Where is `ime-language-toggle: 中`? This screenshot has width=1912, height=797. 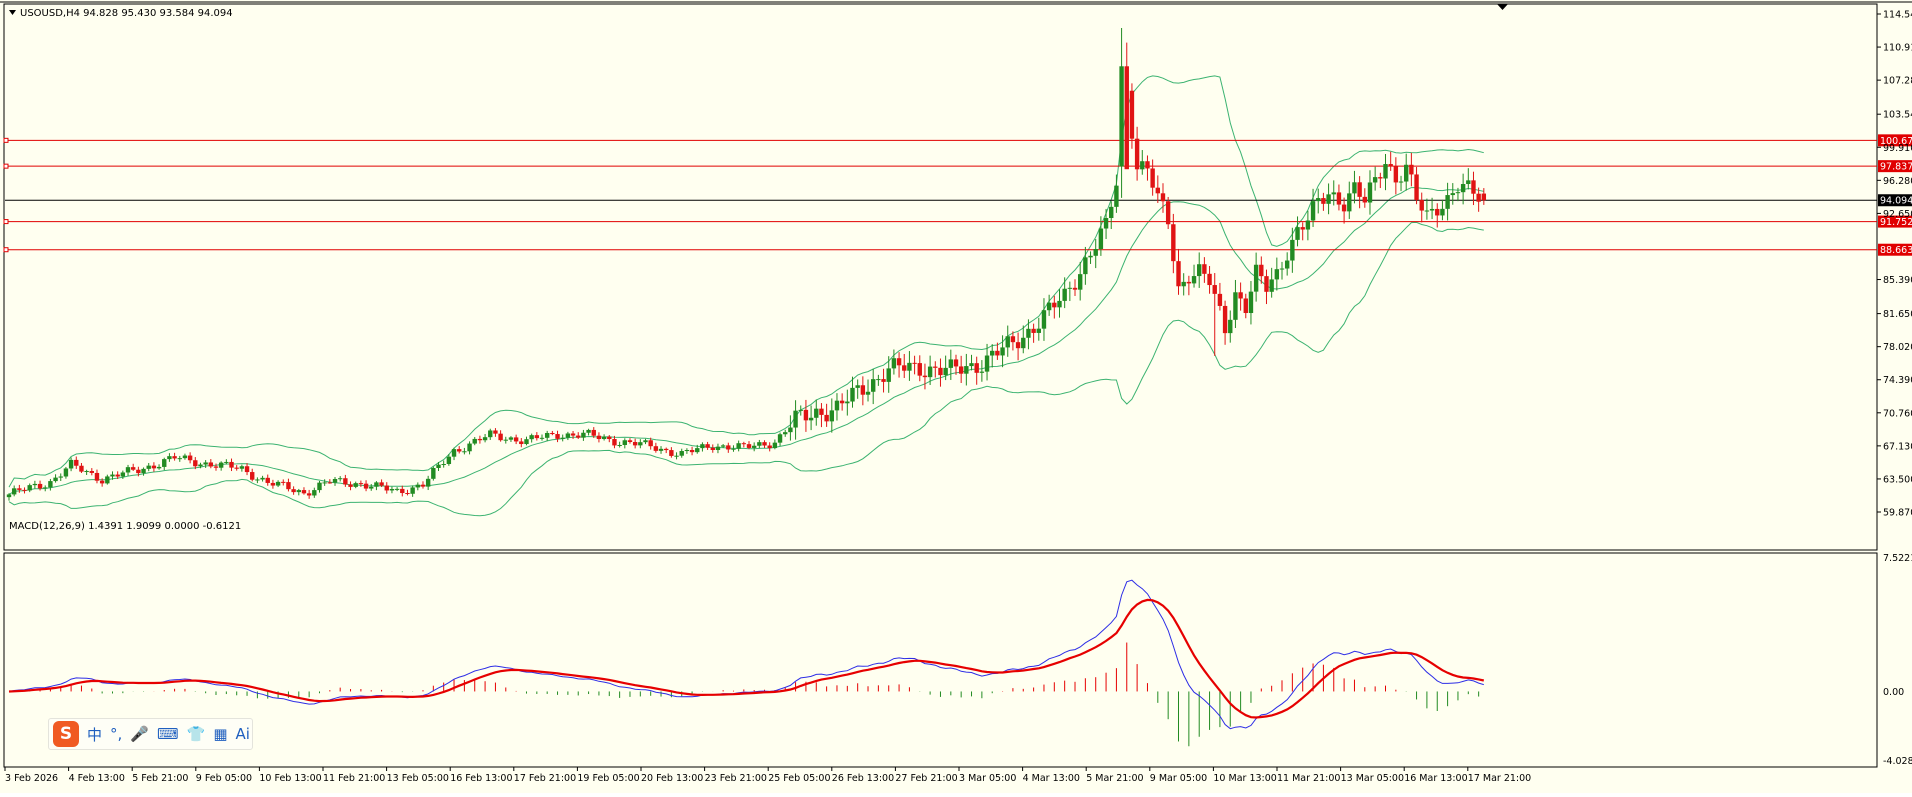
ime-language-toggle: 中 is located at coordinates (95, 734).